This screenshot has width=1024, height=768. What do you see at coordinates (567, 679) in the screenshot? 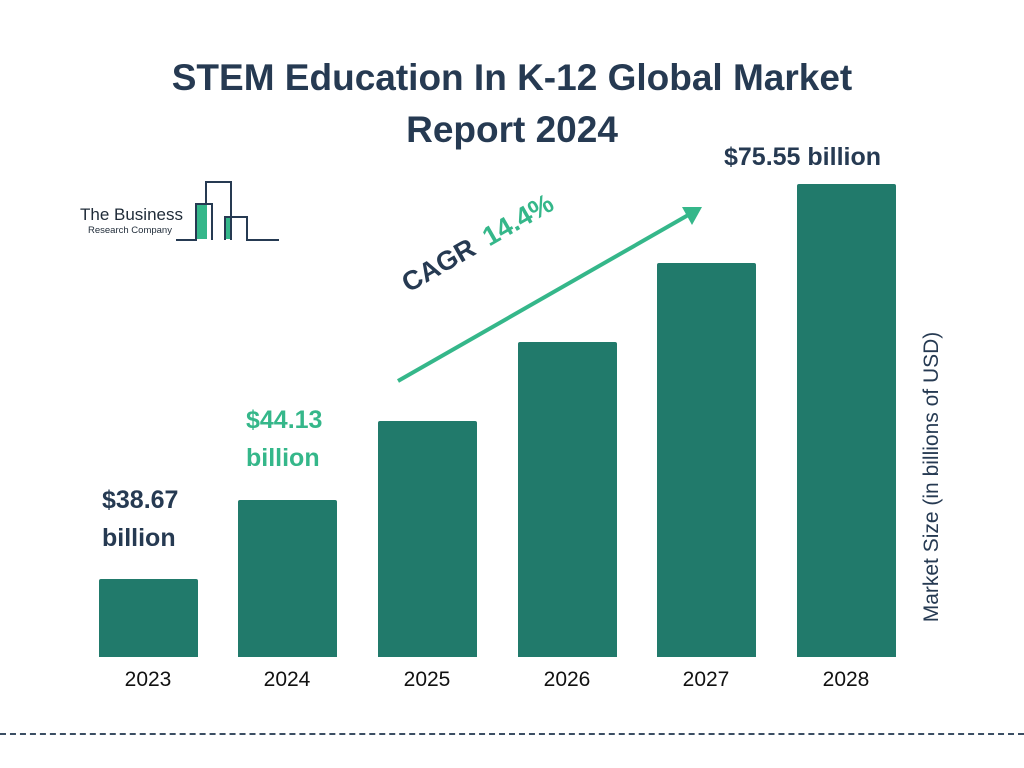
I see `x-tick-2026: 2026` at bounding box center [567, 679].